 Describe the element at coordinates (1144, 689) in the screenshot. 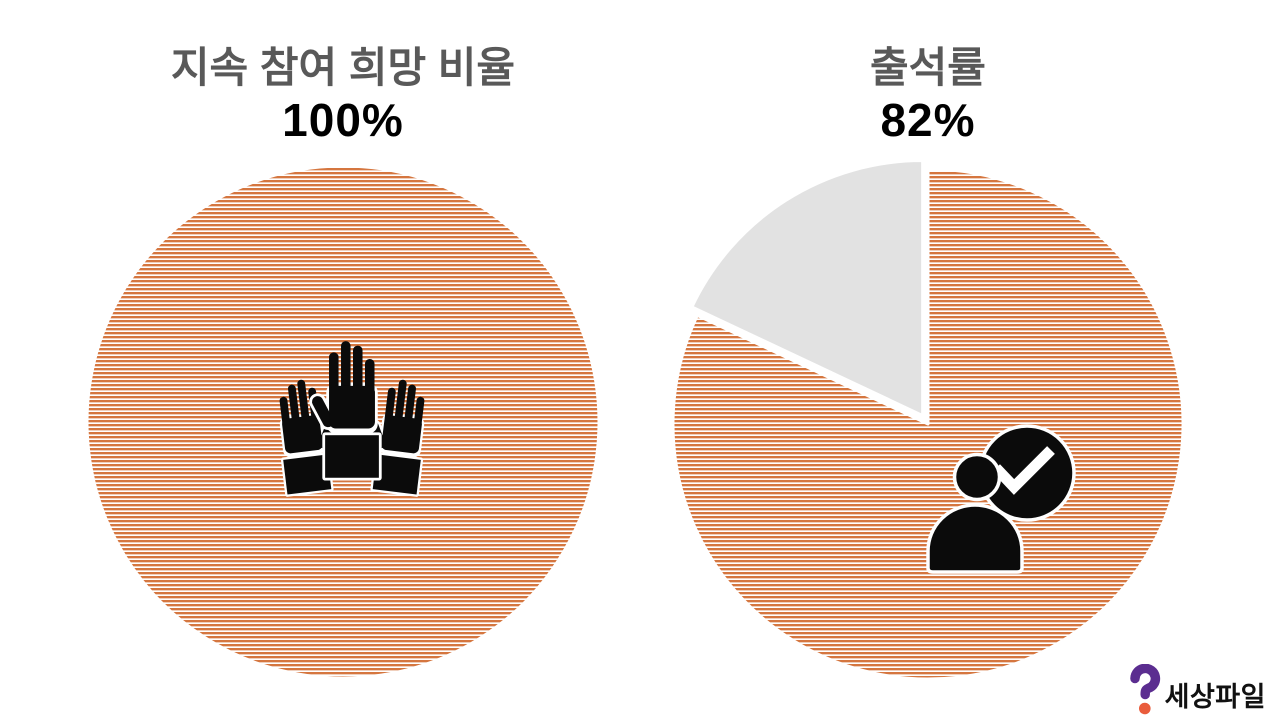

I see `question-mark-icon` at that location.